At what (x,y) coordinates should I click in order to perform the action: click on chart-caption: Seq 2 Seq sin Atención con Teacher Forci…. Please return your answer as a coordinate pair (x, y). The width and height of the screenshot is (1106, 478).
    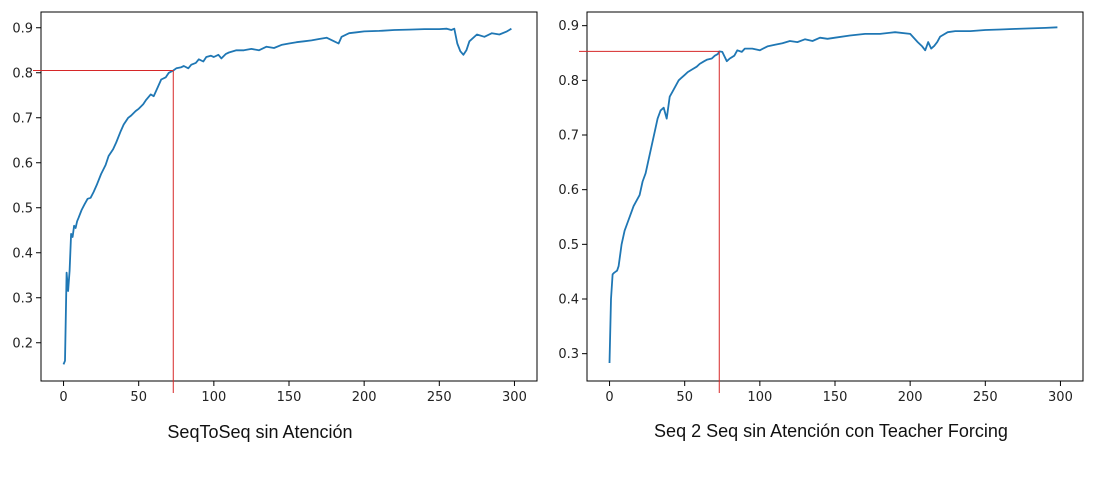
    Looking at the image, I should click on (831, 431).